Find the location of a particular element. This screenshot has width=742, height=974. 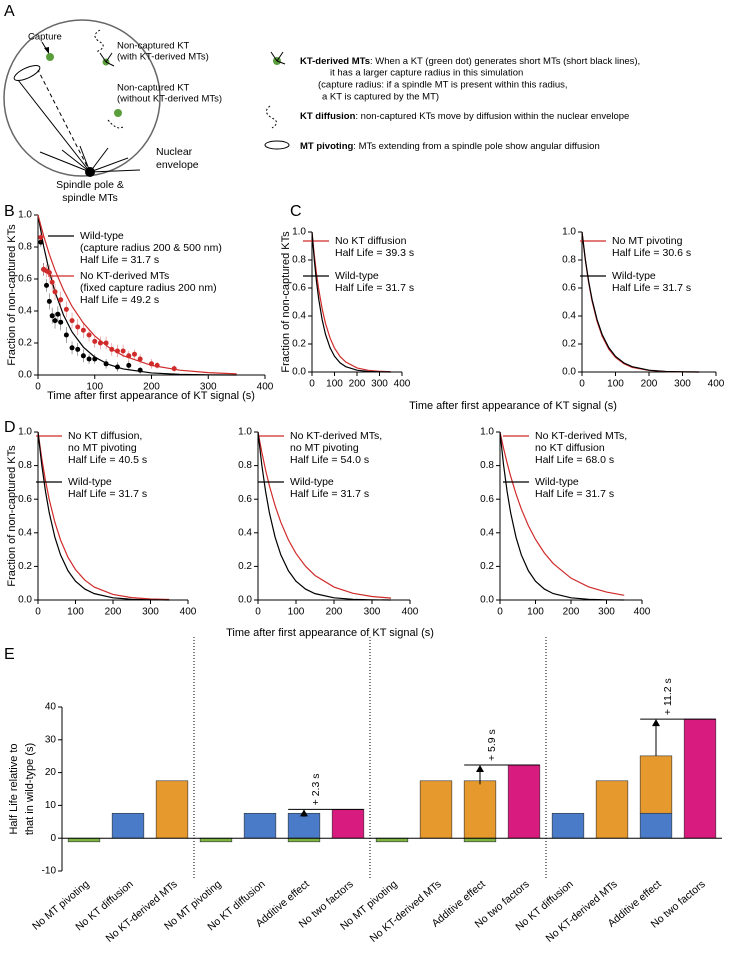

panel-label: B is located at coordinates (9, 211).